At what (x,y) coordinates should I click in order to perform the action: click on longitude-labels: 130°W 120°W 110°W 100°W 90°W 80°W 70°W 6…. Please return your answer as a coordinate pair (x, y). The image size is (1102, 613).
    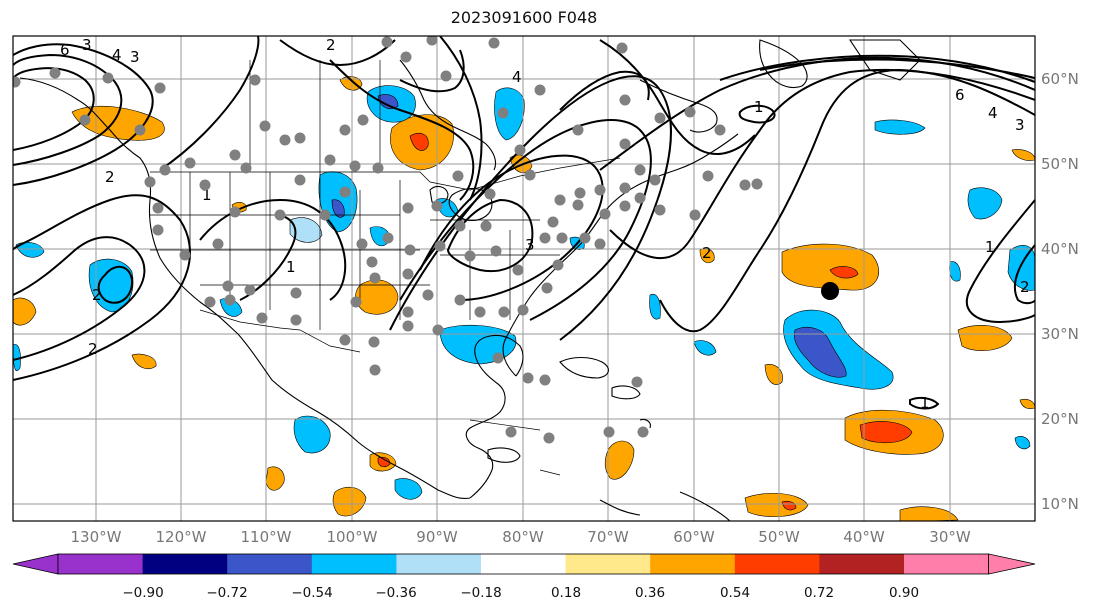
    Looking at the image, I should click on (521, 537).